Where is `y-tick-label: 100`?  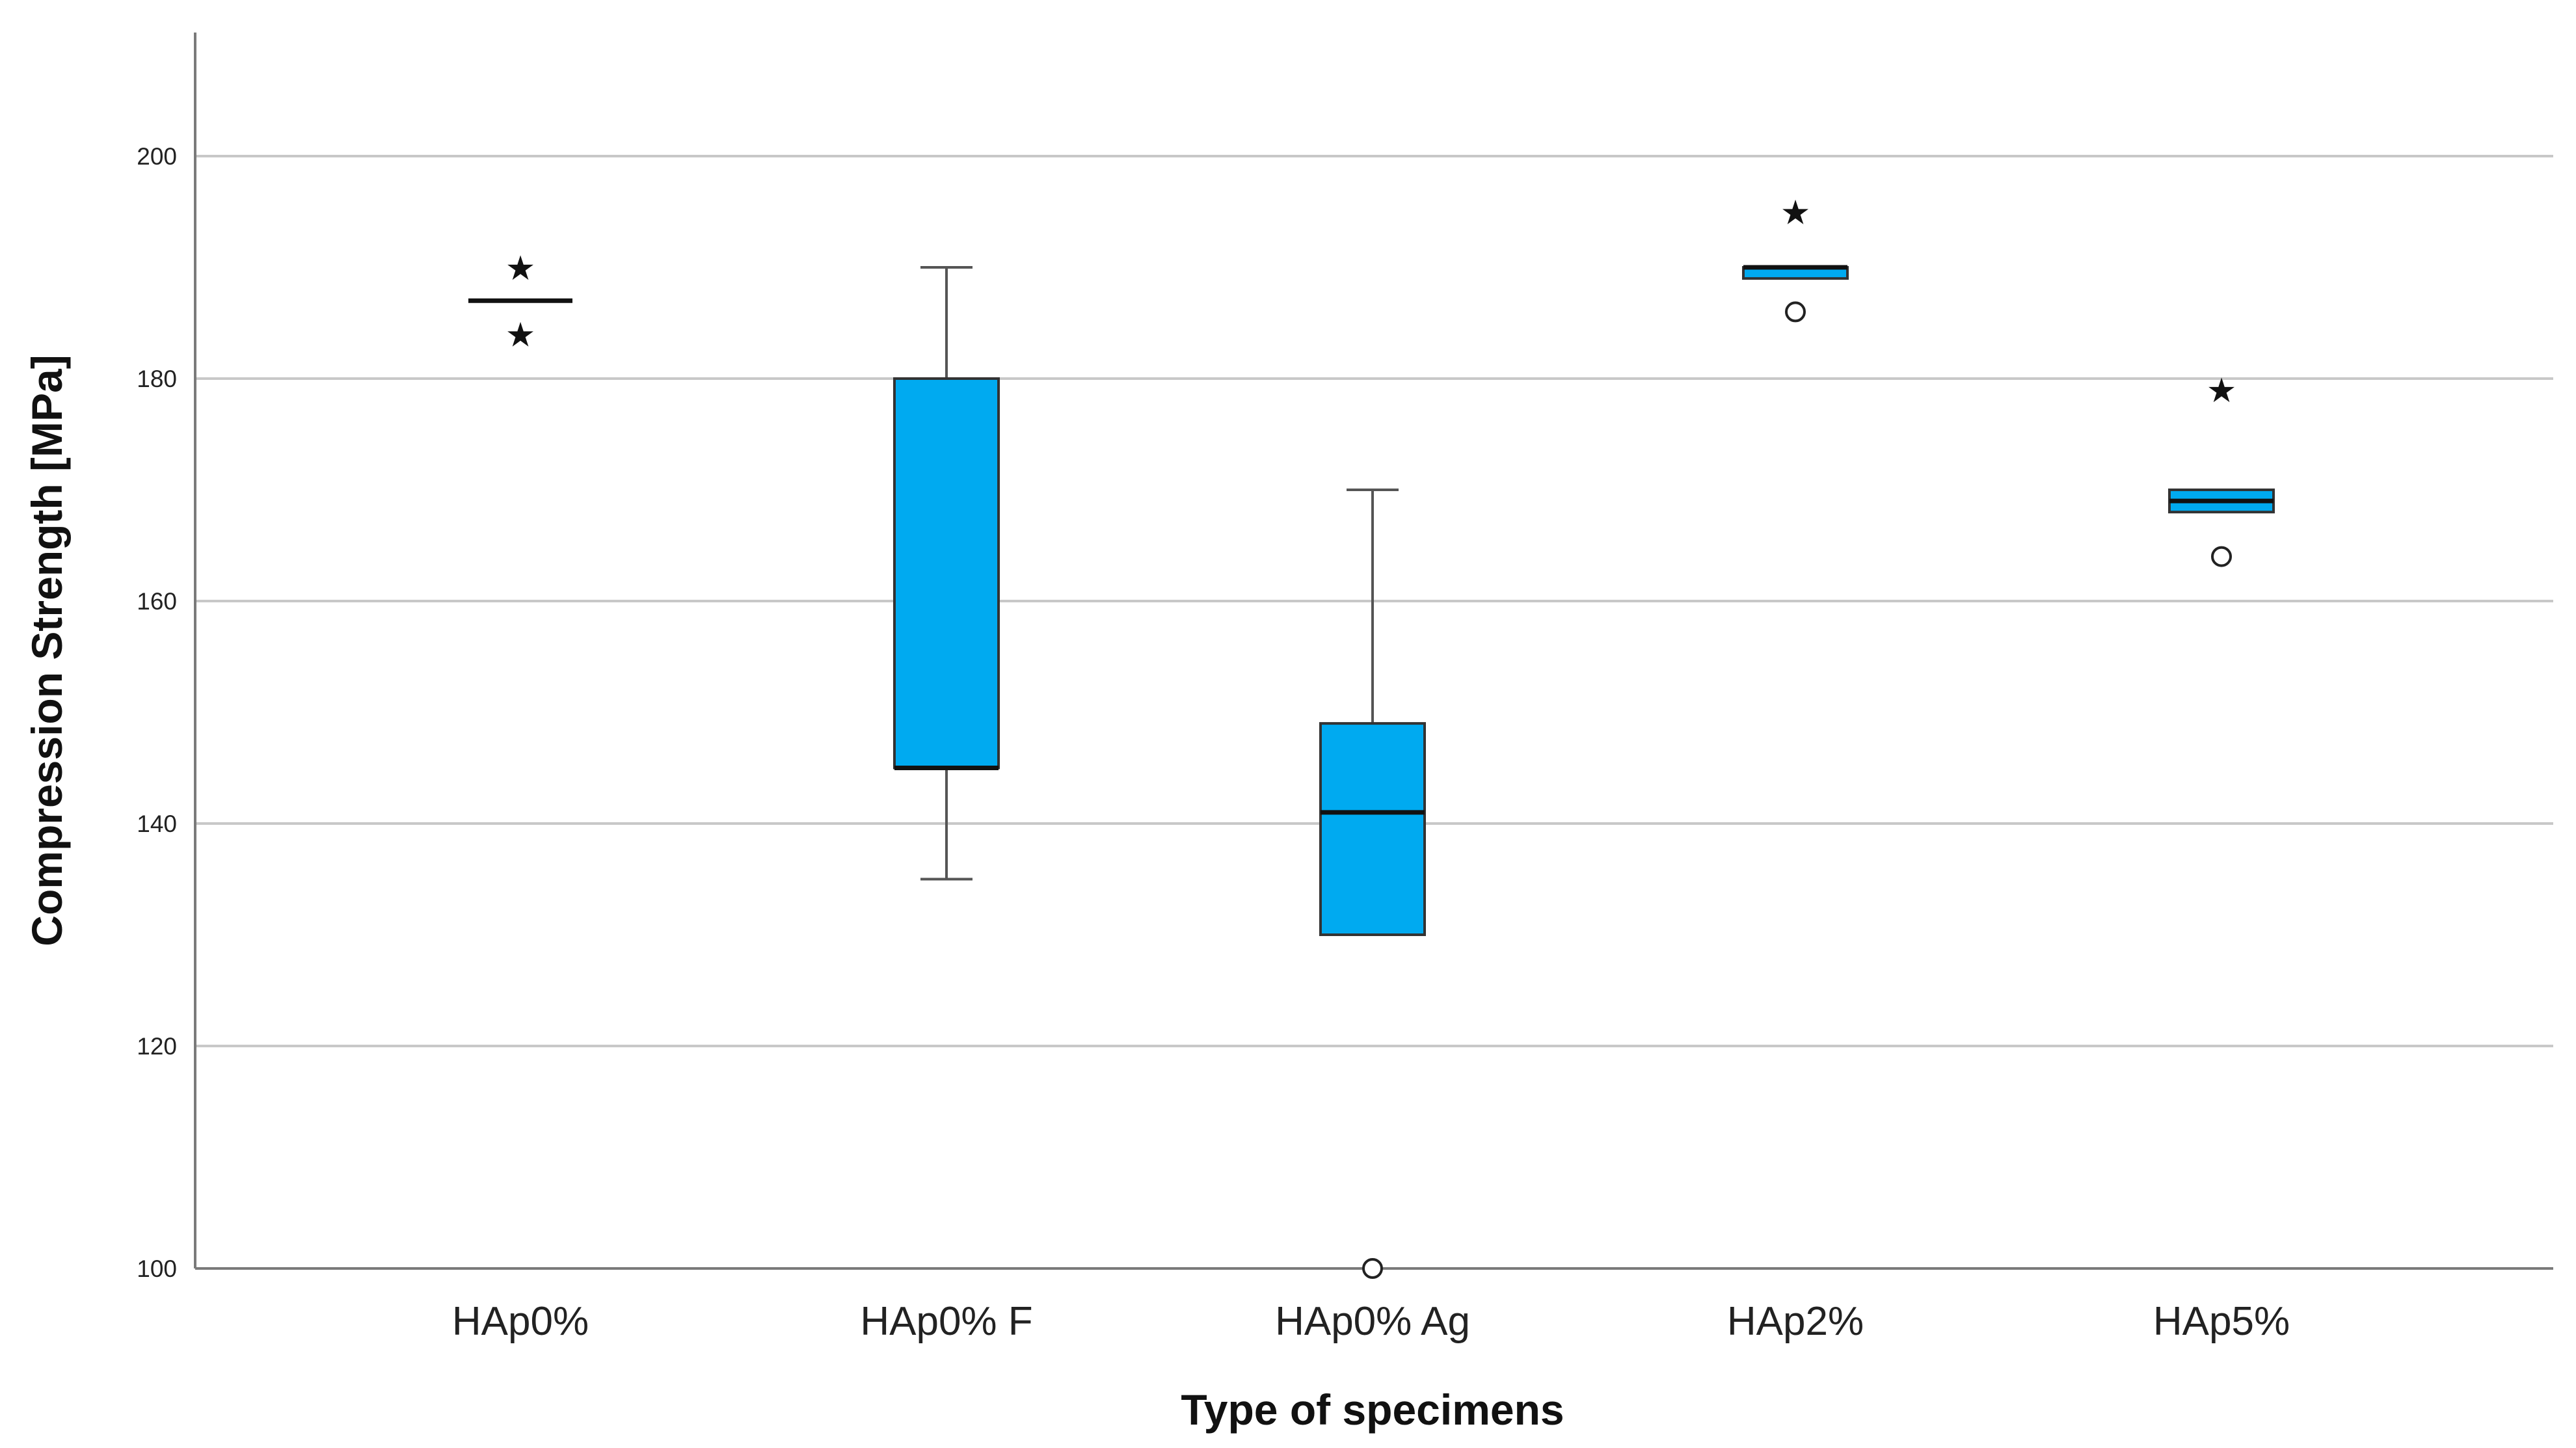
y-tick-label: 100 is located at coordinates (157, 1268).